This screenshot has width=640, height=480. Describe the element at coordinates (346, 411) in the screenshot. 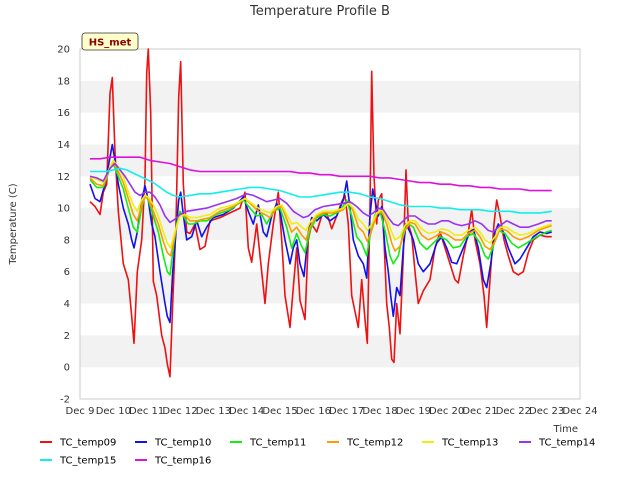

I see `x-tick-label: Dec 17` at that location.